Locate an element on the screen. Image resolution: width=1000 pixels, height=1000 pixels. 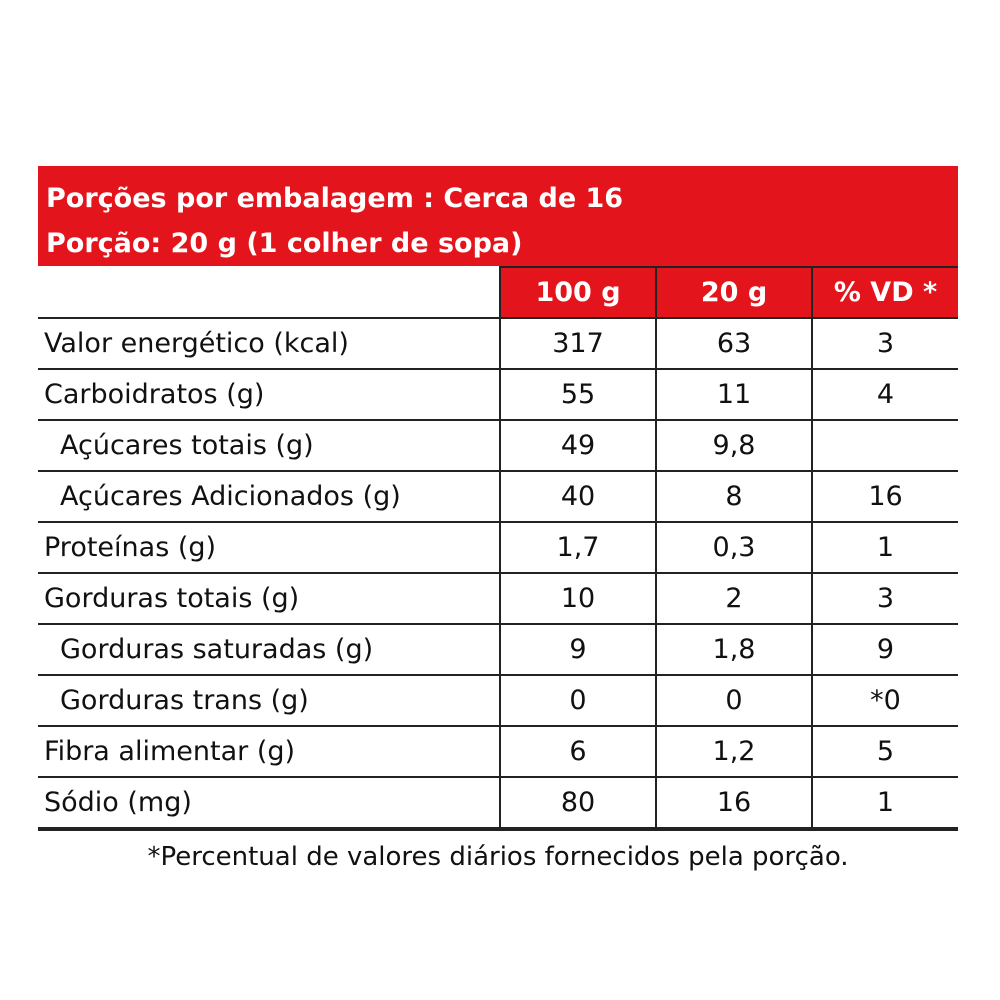
column-header-20g: 20 g is located at coordinates (734, 292).